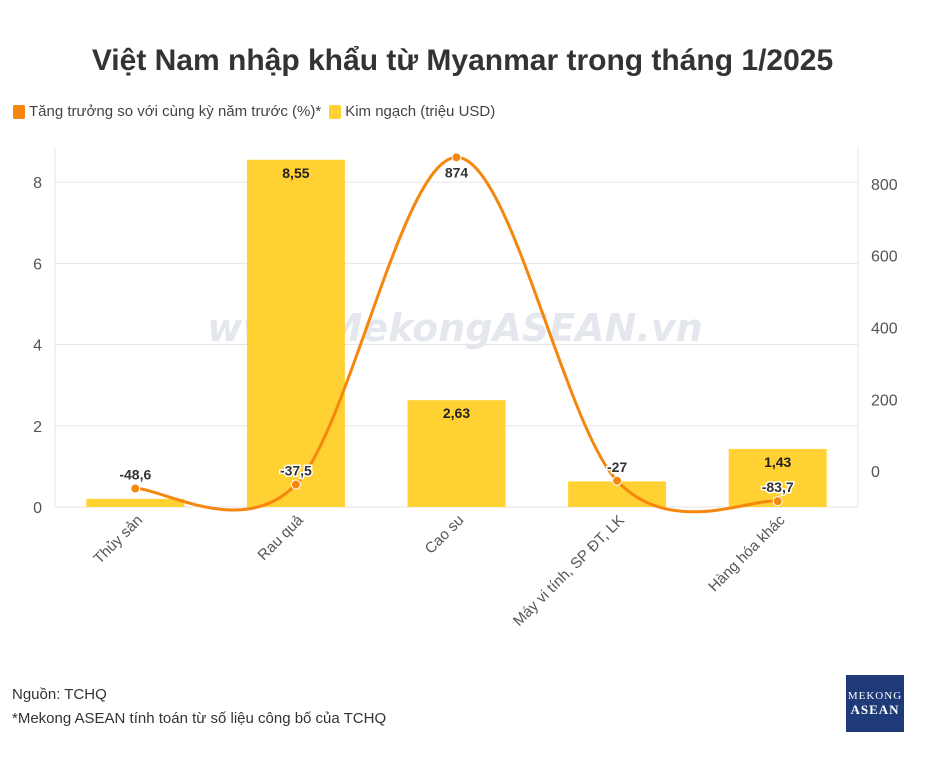  Describe the element at coordinates (777, 462) in the screenshot. I see `bar-value-label: 1,43` at that location.